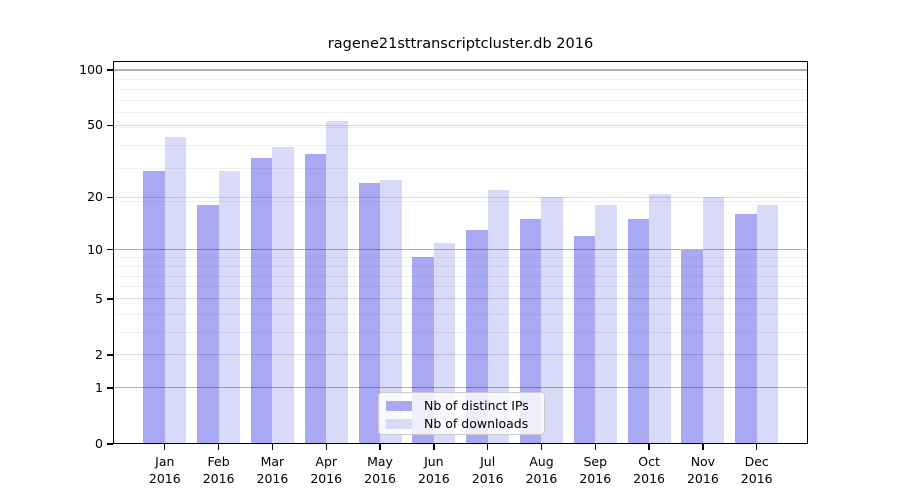 The image size is (900, 500). What do you see at coordinates (369, 313) in the screenshot?
I see `bar-distinct-ips-may-2016` at bounding box center [369, 313].